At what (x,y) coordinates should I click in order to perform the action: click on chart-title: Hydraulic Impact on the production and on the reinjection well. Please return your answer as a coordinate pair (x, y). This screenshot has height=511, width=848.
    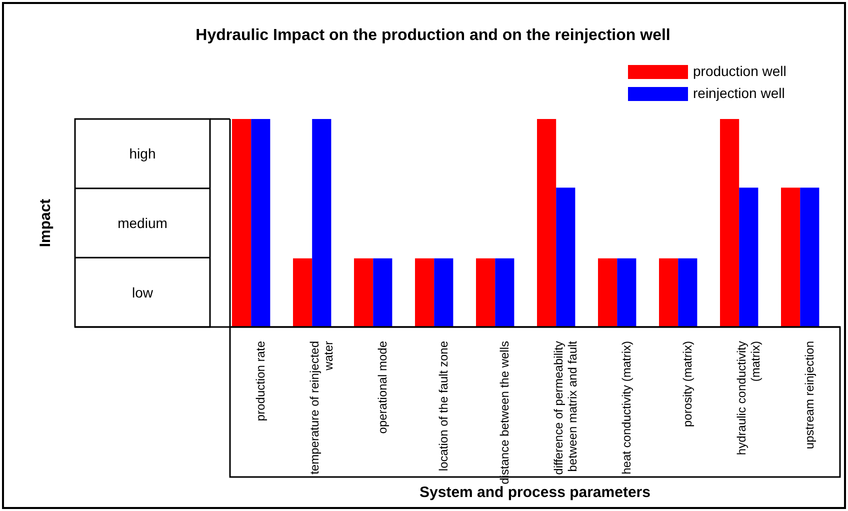
    Looking at the image, I should click on (433, 35).